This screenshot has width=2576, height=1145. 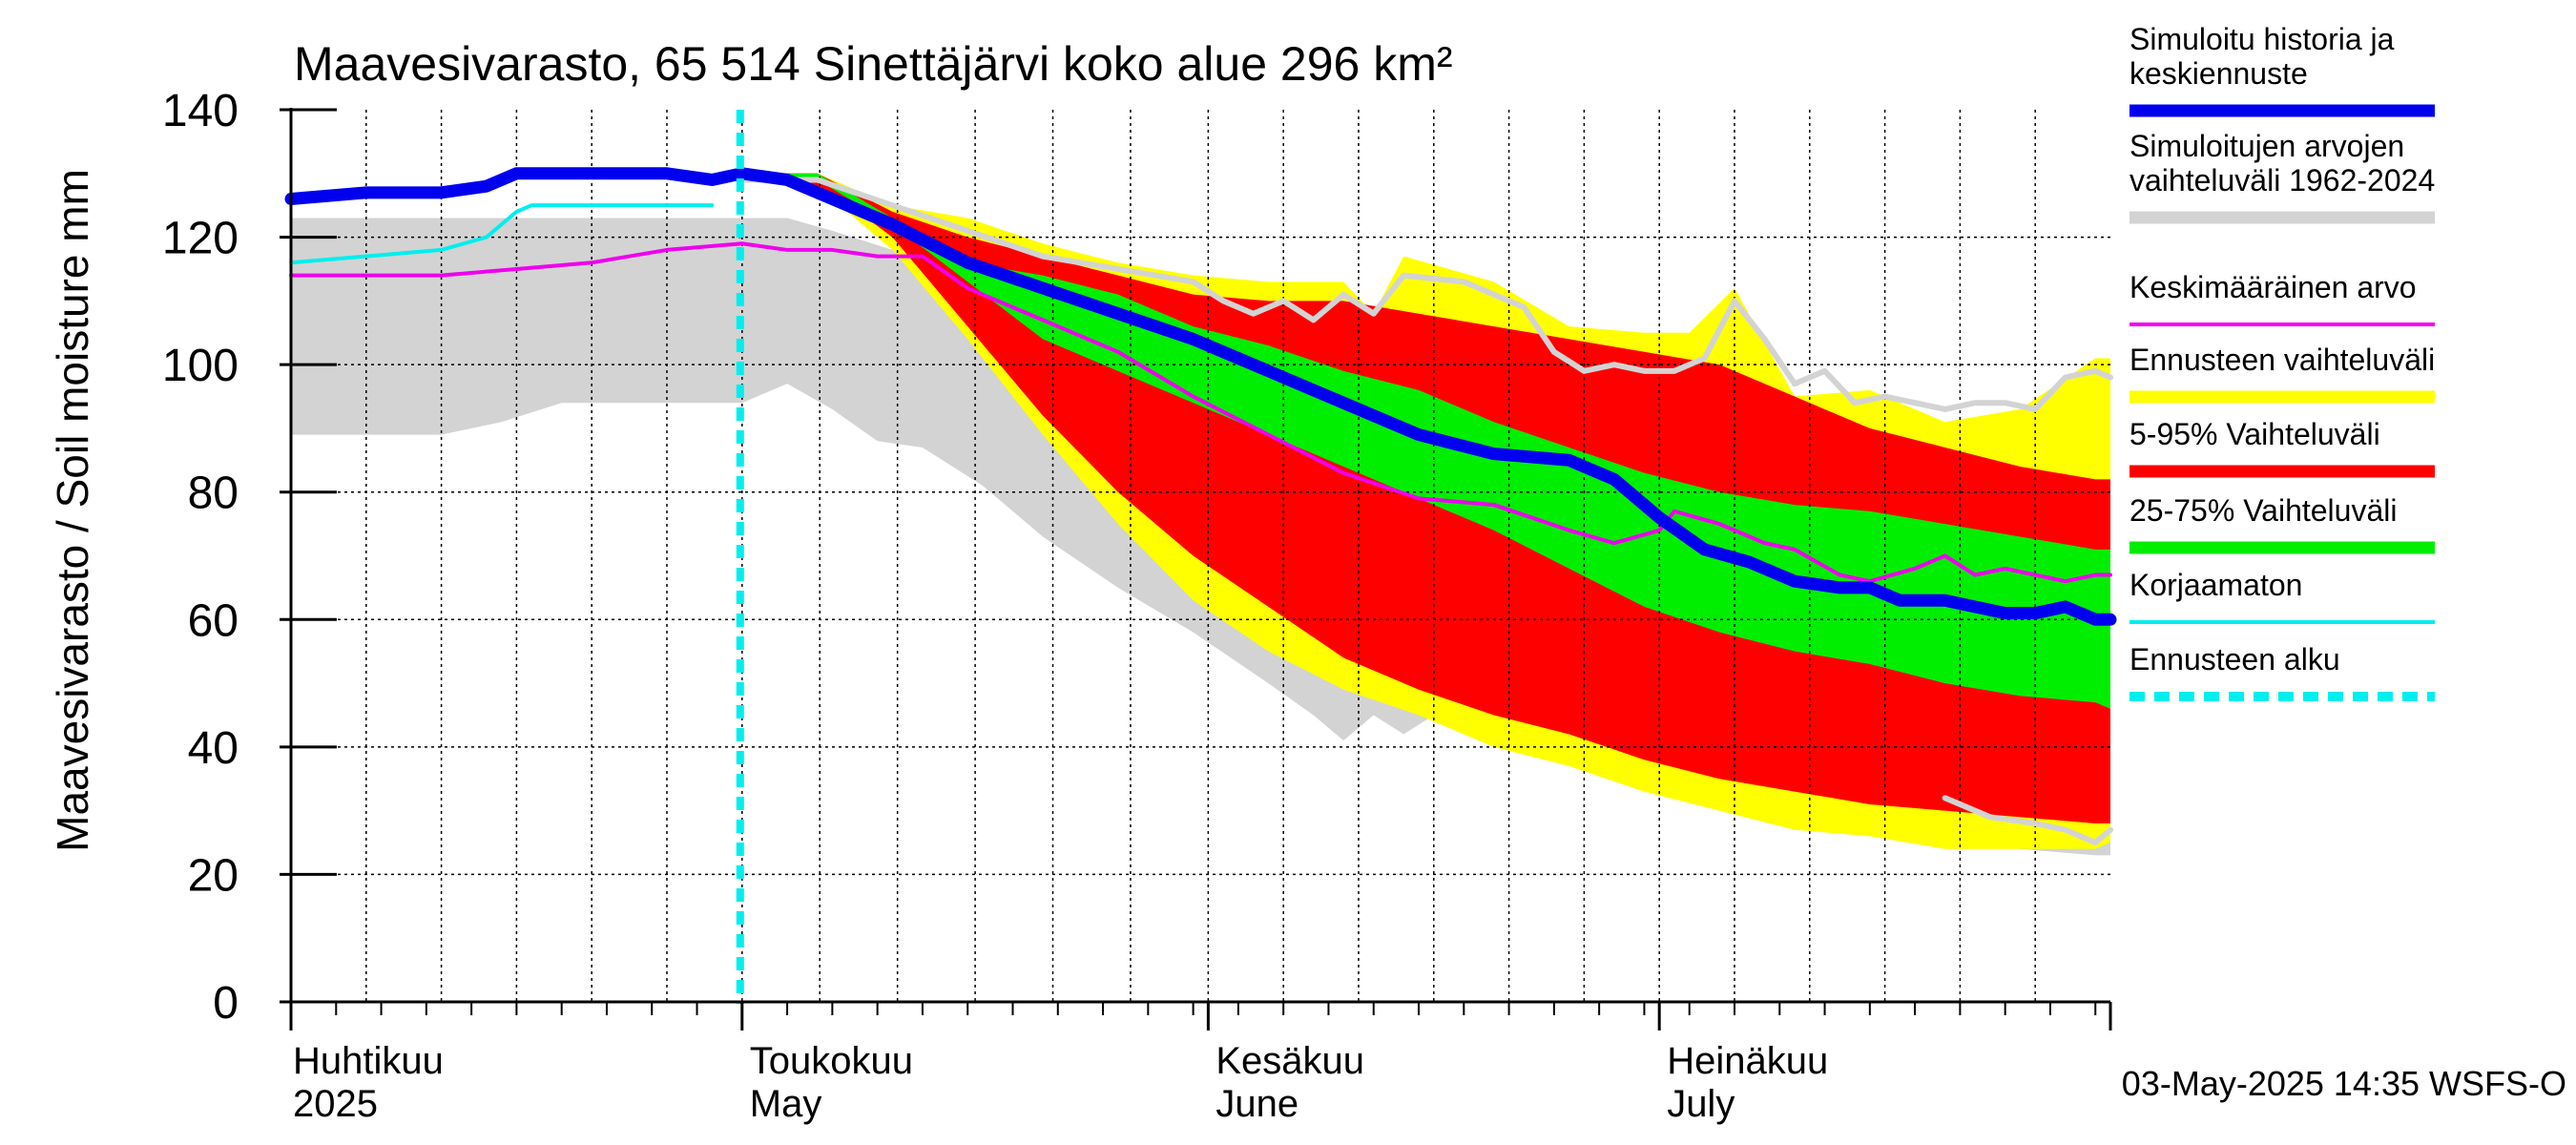 I want to click on legend-label: keskiennuste, so click(x=2218, y=73).